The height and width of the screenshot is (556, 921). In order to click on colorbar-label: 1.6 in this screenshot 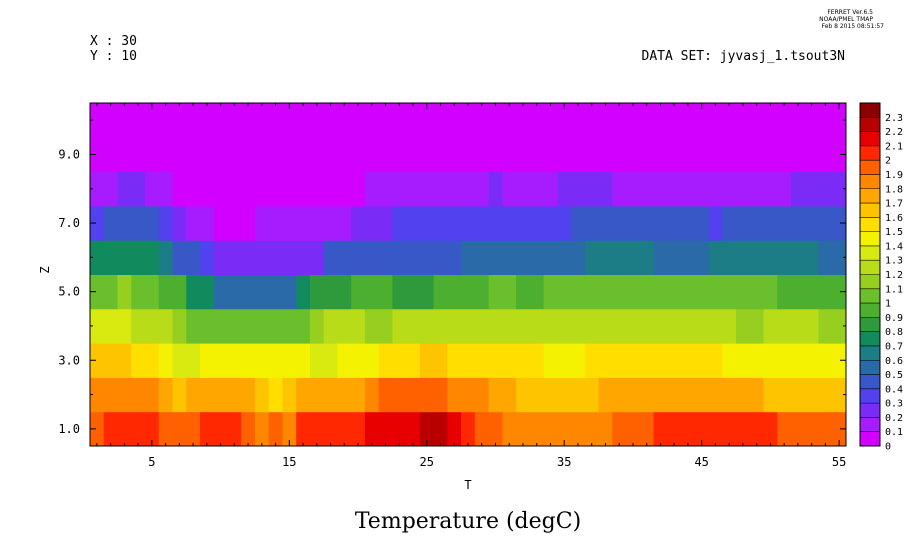, I will do `click(894, 218)`.